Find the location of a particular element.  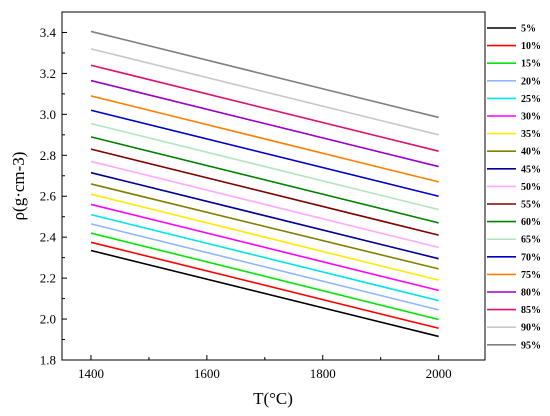

y-axis-title: ρ(g·cm-3) is located at coordinates (18, 186).